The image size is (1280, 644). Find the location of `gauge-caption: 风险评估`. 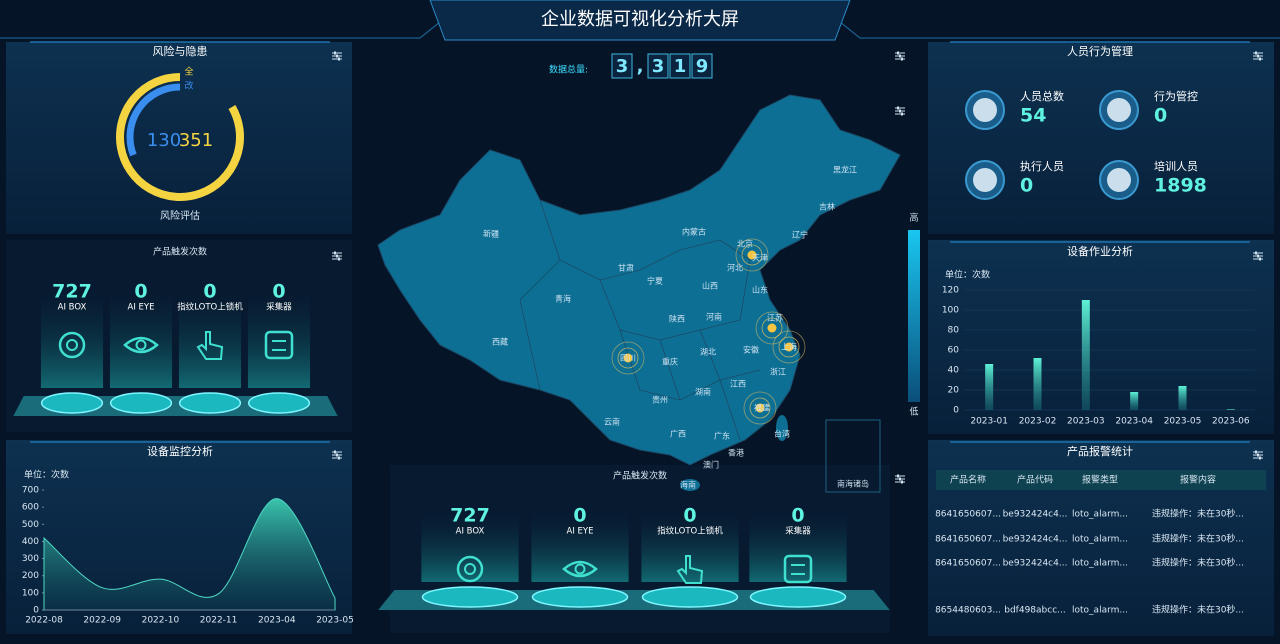

gauge-caption: 风险评估 is located at coordinates (180, 215).